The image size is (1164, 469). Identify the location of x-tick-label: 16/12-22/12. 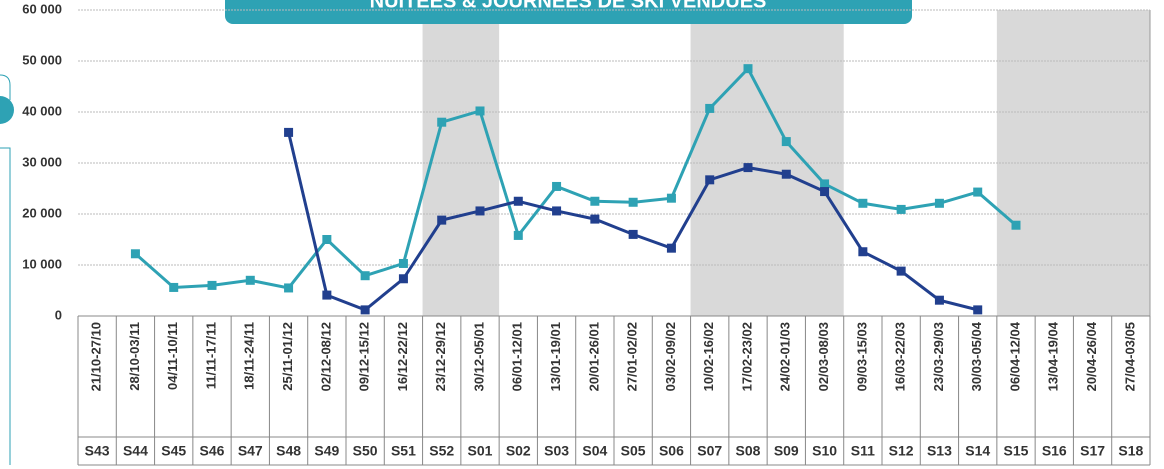
(402, 356).